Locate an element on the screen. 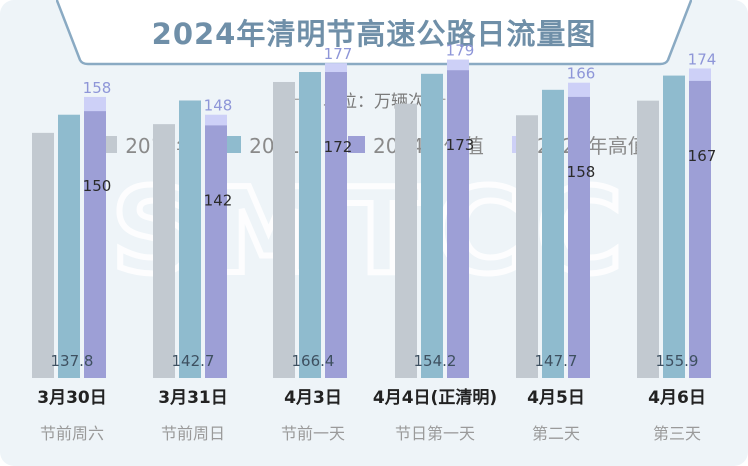 The height and width of the screenshot is (466, 748). data-label-2024-high: 158 is located at coordinates (97, 88).